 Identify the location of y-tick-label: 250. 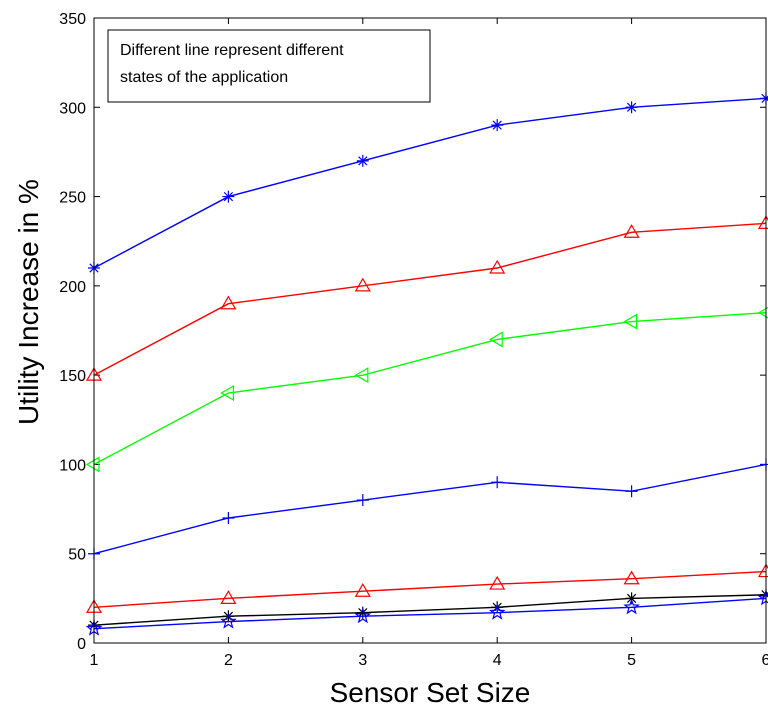
(72, 198).